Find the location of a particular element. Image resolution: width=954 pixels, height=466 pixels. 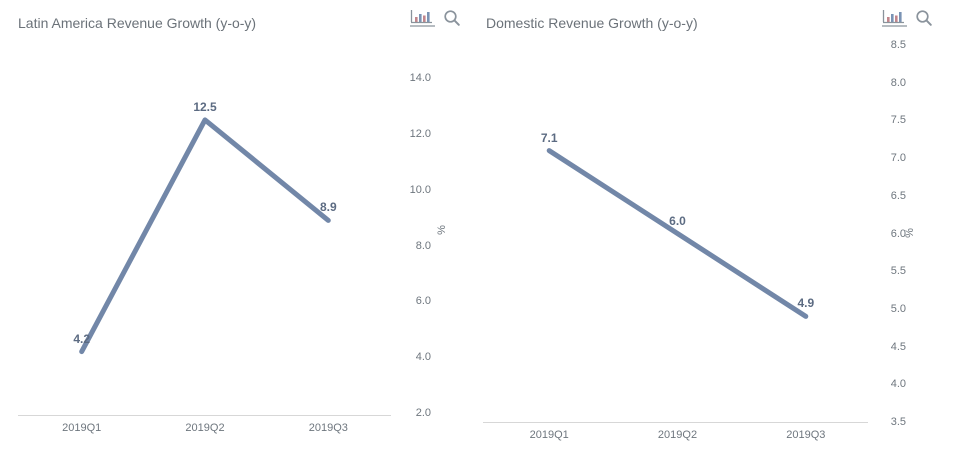

data-point-label: 6.0 is located at coordinates (677, 220).